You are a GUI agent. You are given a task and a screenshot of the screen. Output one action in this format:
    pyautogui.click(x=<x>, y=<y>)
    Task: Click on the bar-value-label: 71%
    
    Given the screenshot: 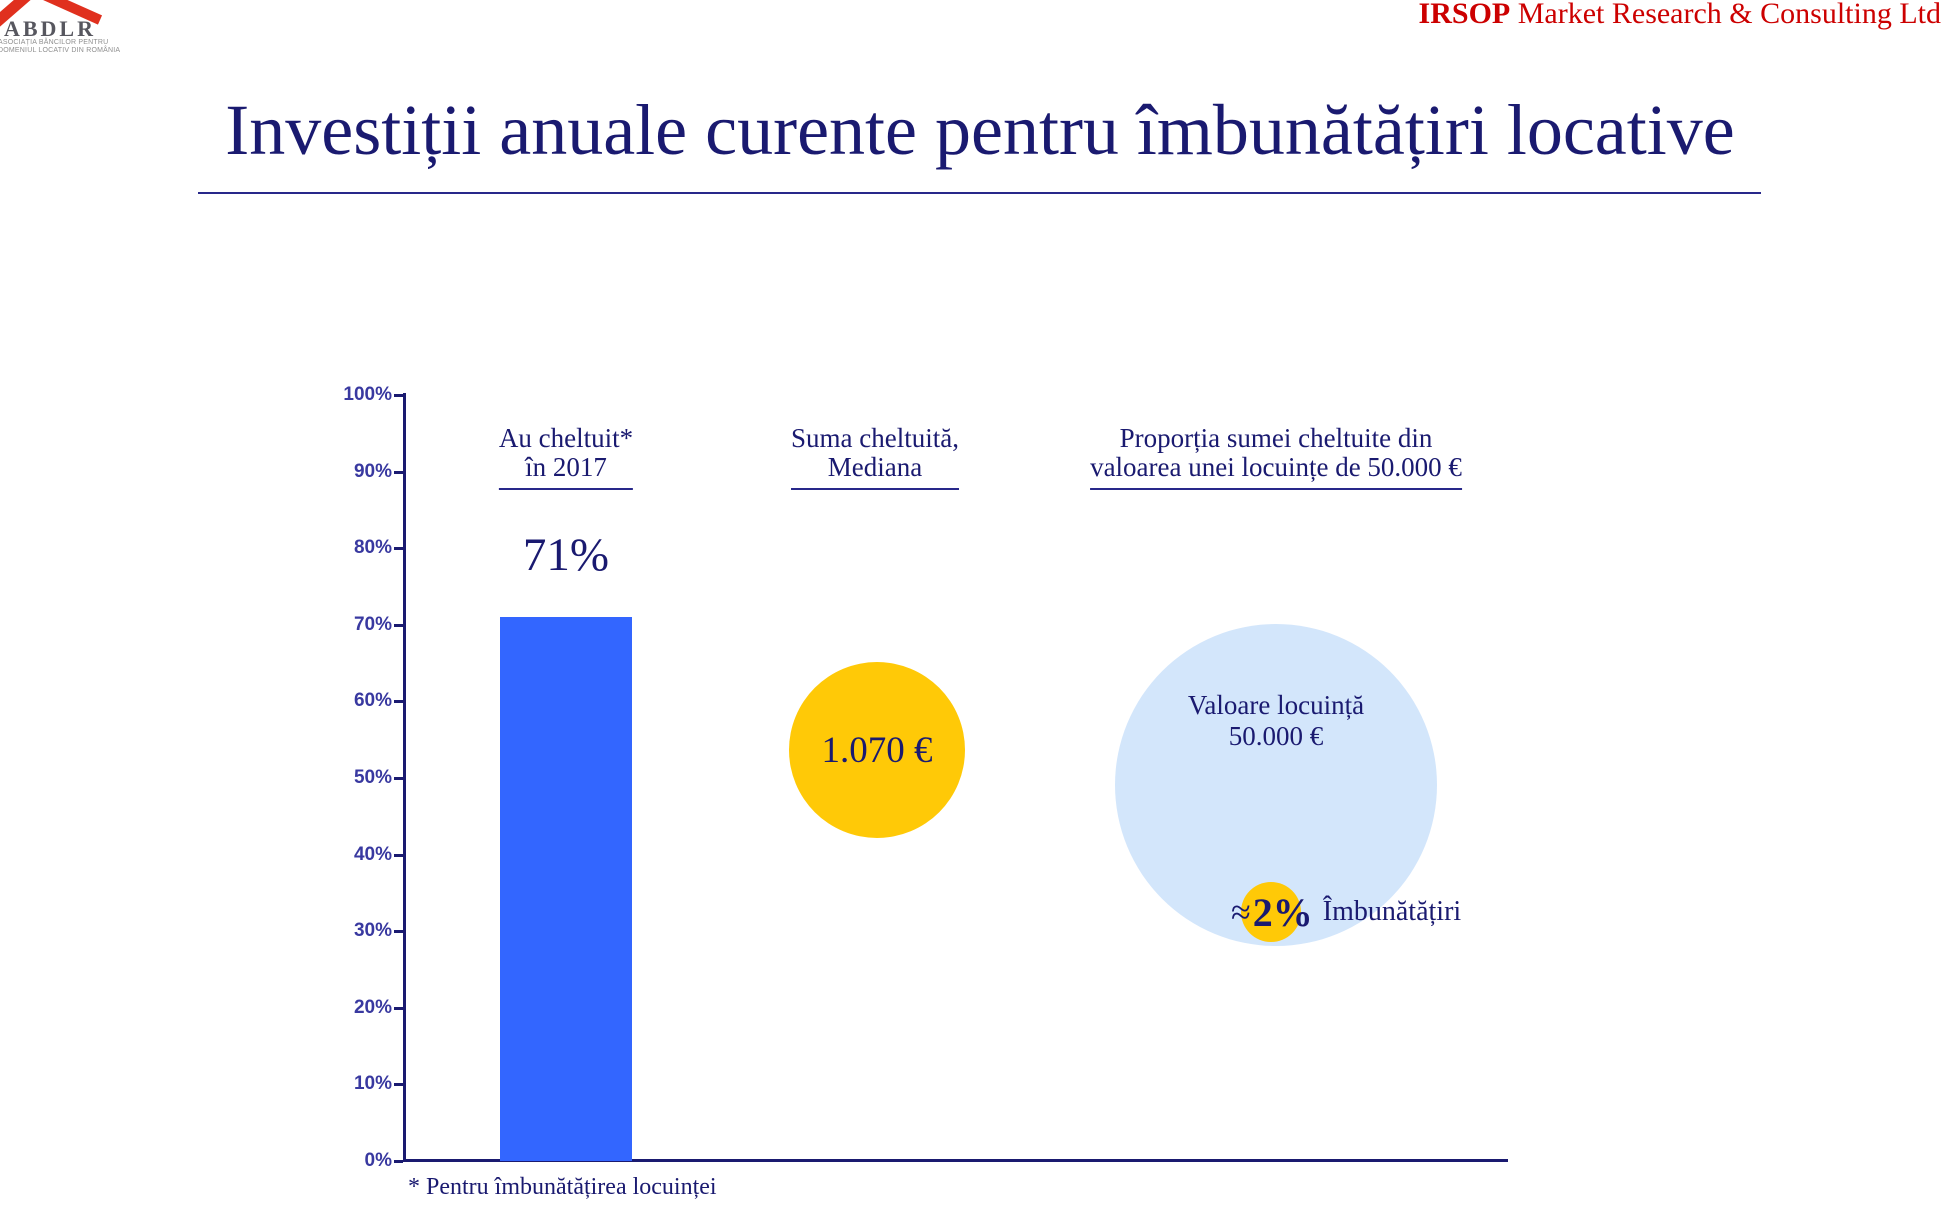 What is the action you would take?
    pyautogui.click(x=566, y=555)
    